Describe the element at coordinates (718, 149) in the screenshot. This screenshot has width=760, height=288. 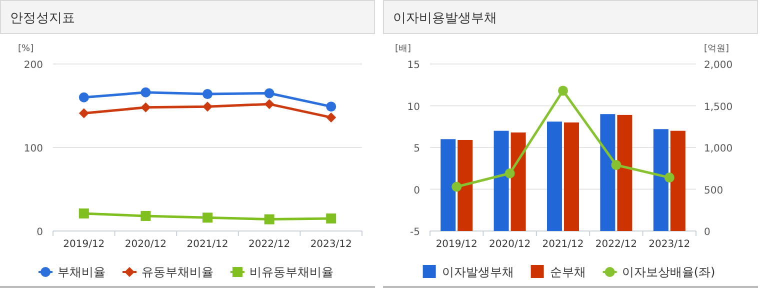
I see `y2-tick-label: 1,000` at that location.